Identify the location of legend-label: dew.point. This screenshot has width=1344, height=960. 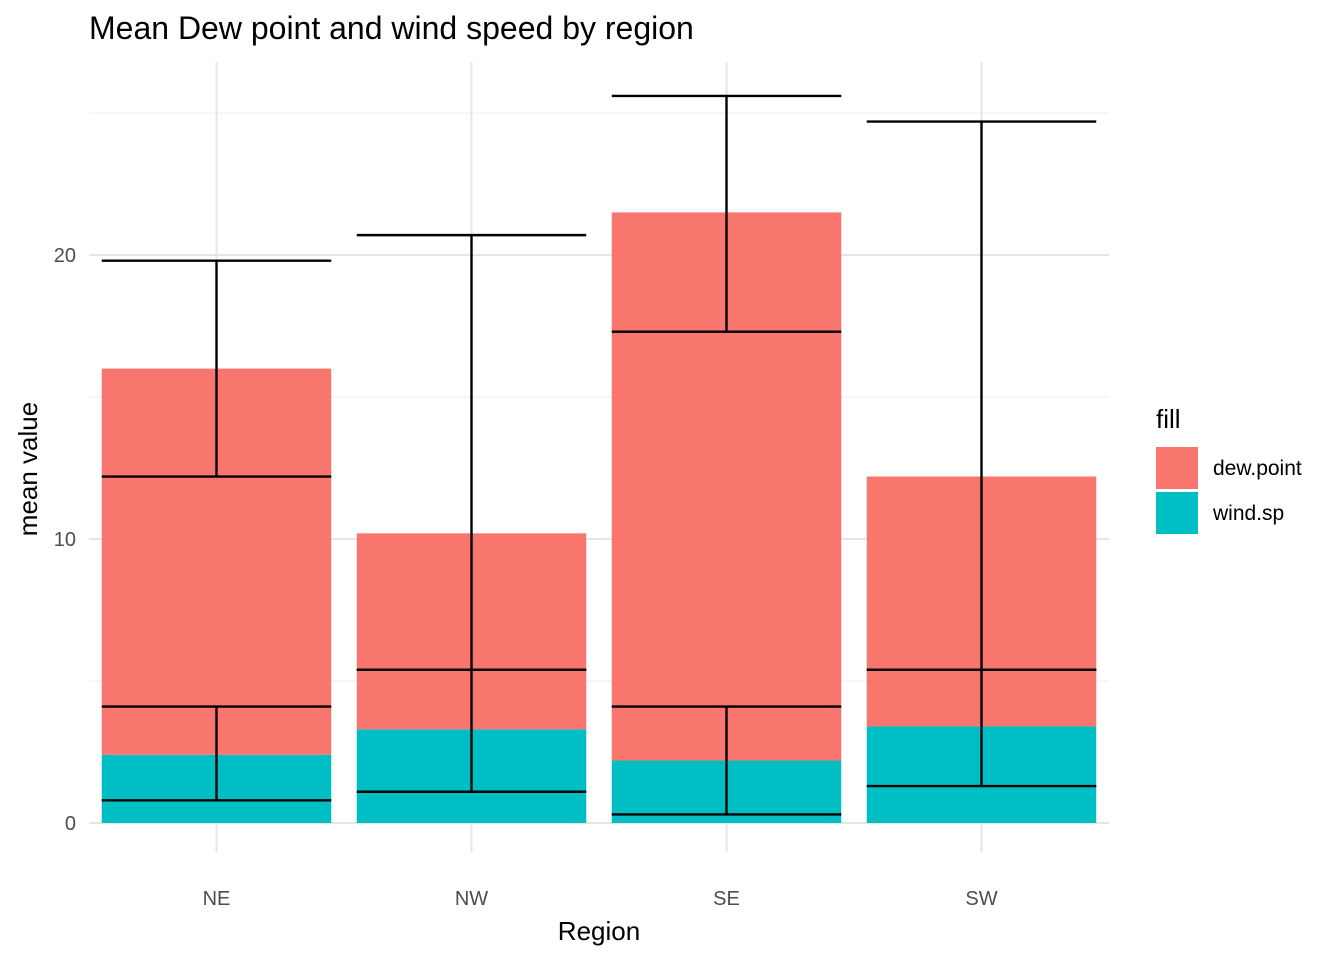
(1257, 468).